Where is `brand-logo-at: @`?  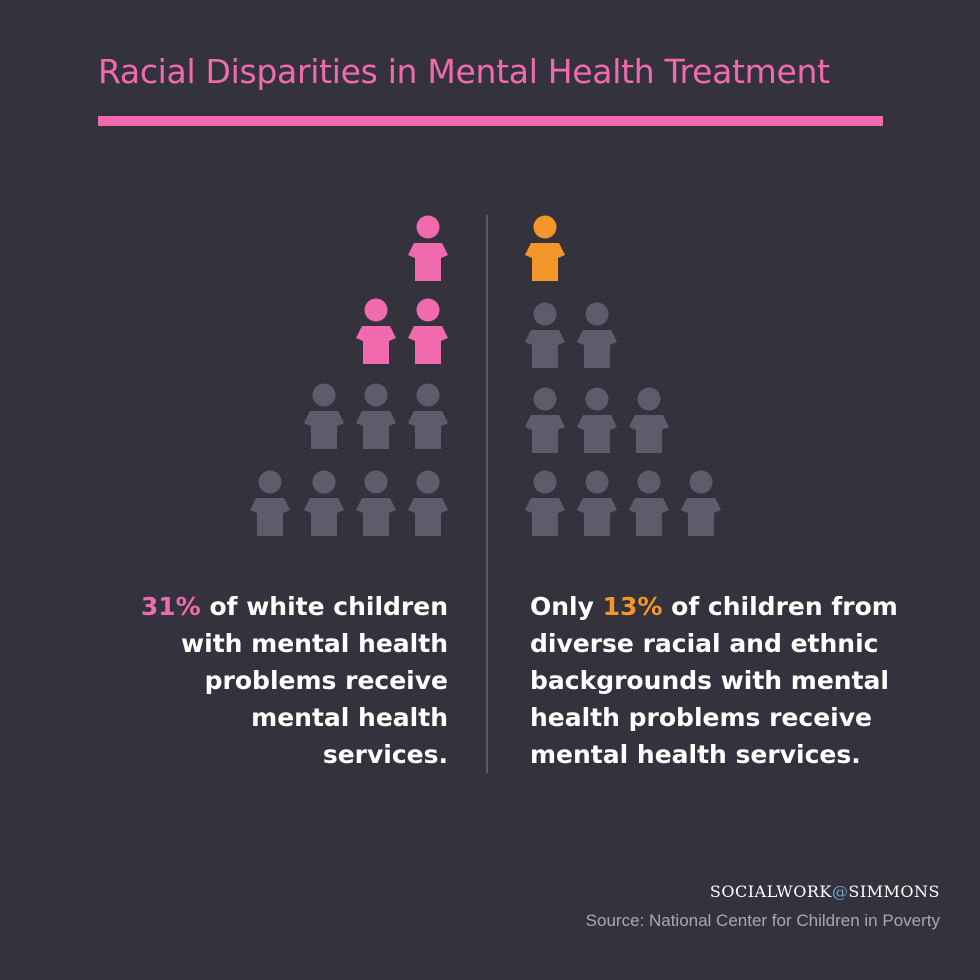
brand-logo-at: @ is located at coordinates (840, 891).